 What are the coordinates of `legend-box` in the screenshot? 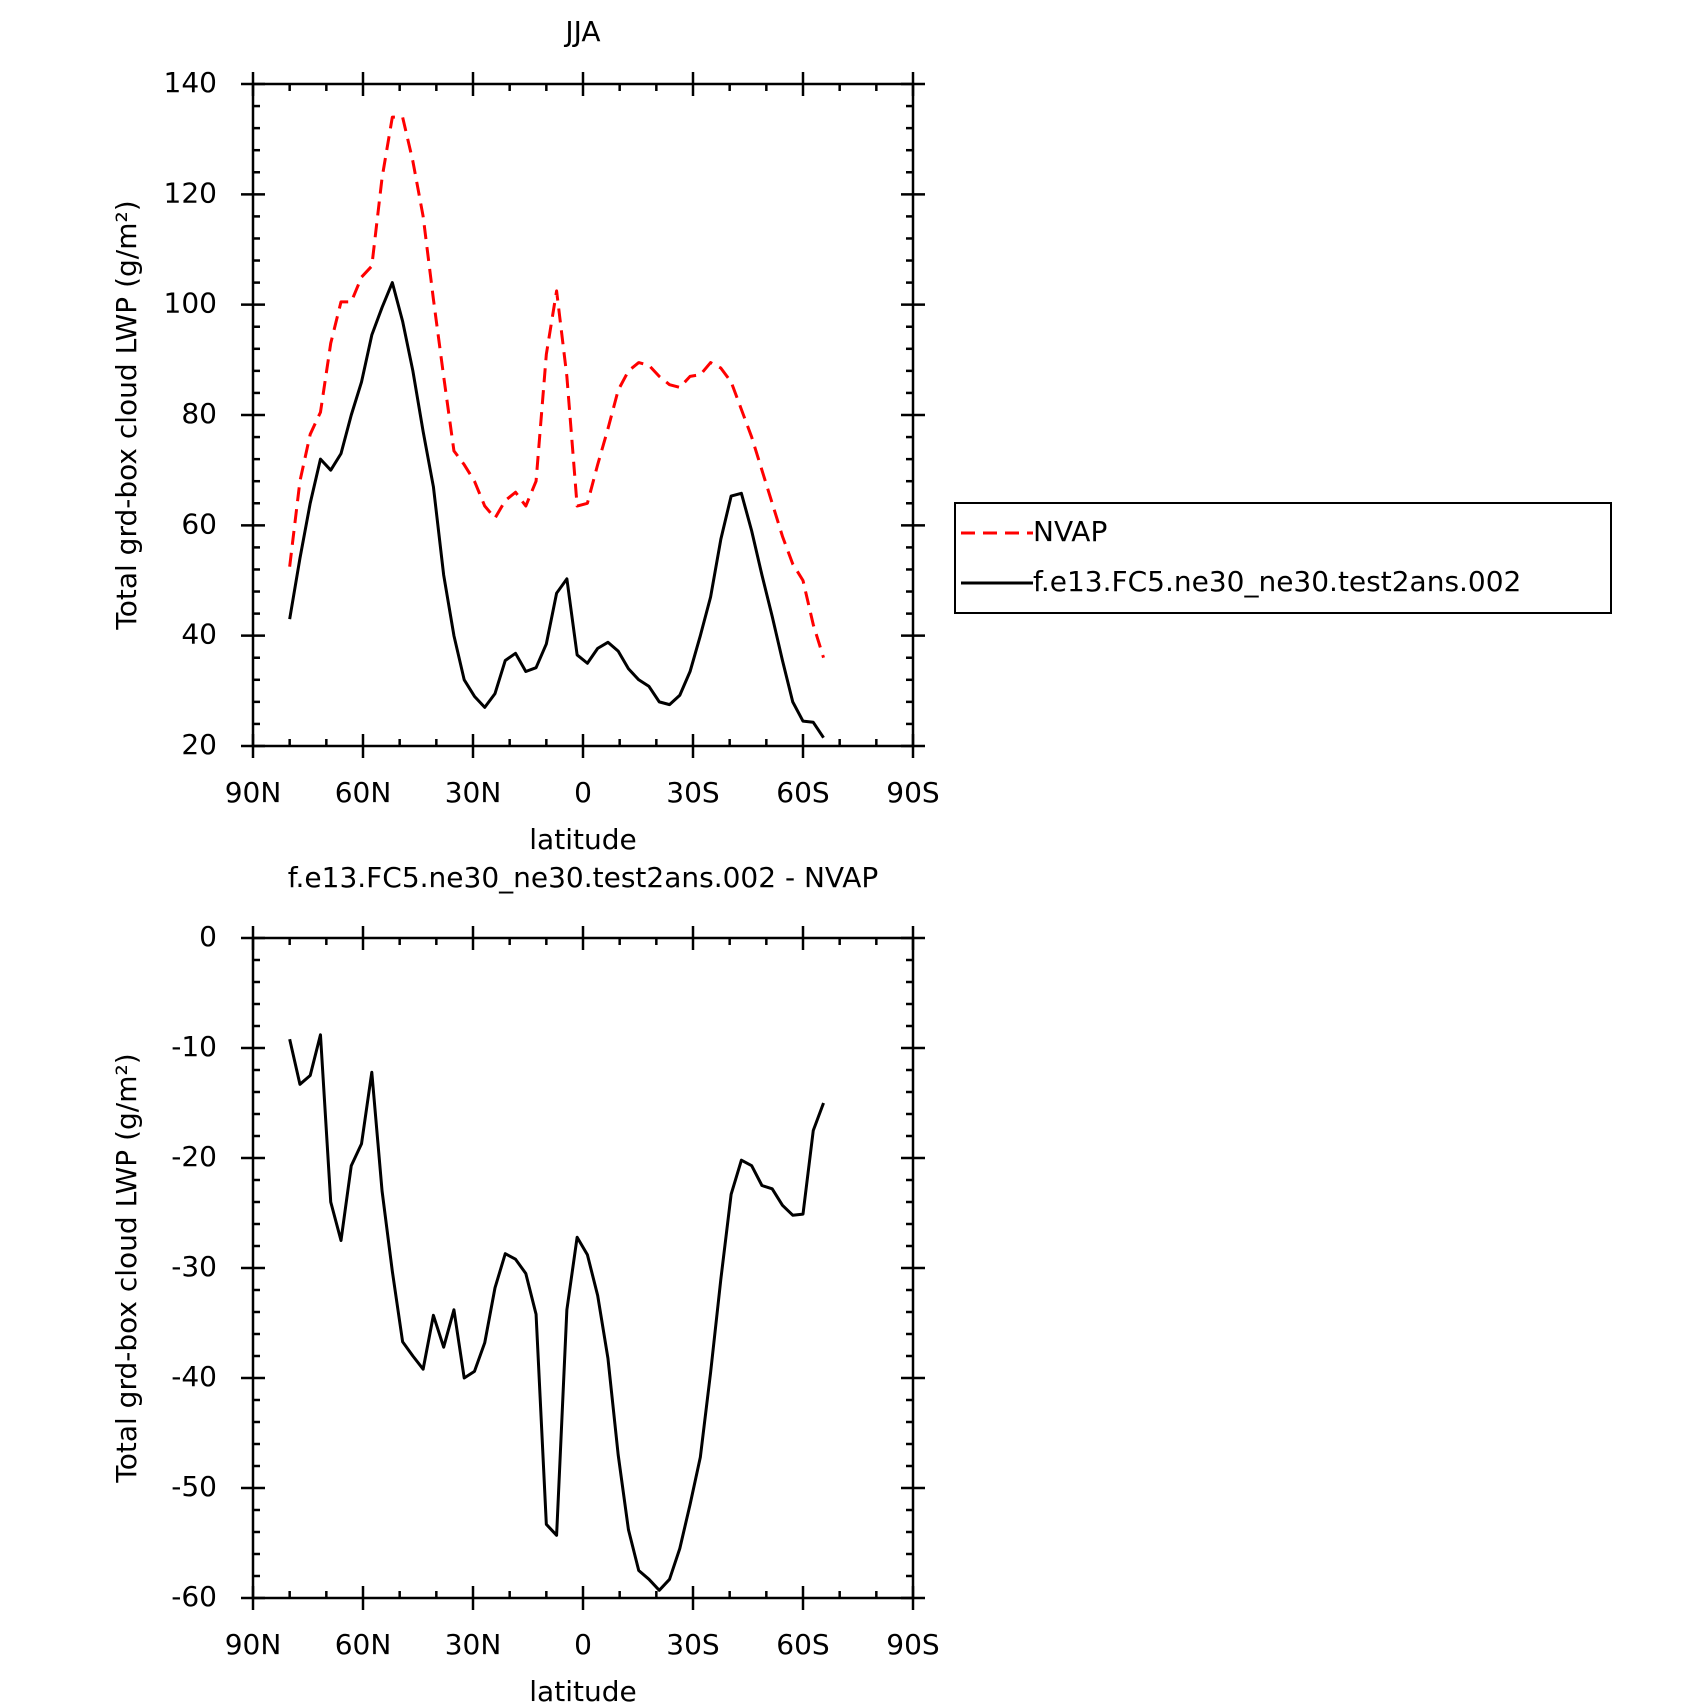 It's located at (1283, 558).